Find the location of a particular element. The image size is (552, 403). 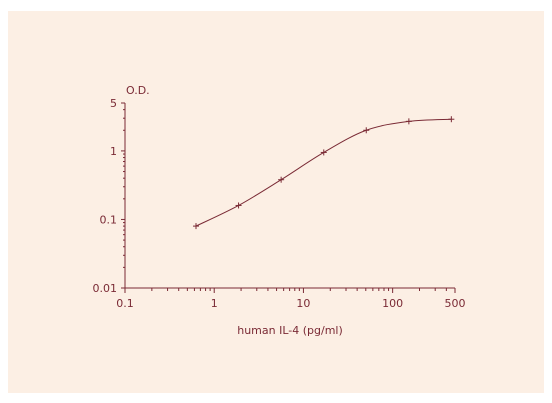

x-tick-label: 0.1 is located at coordinates (125, 303).